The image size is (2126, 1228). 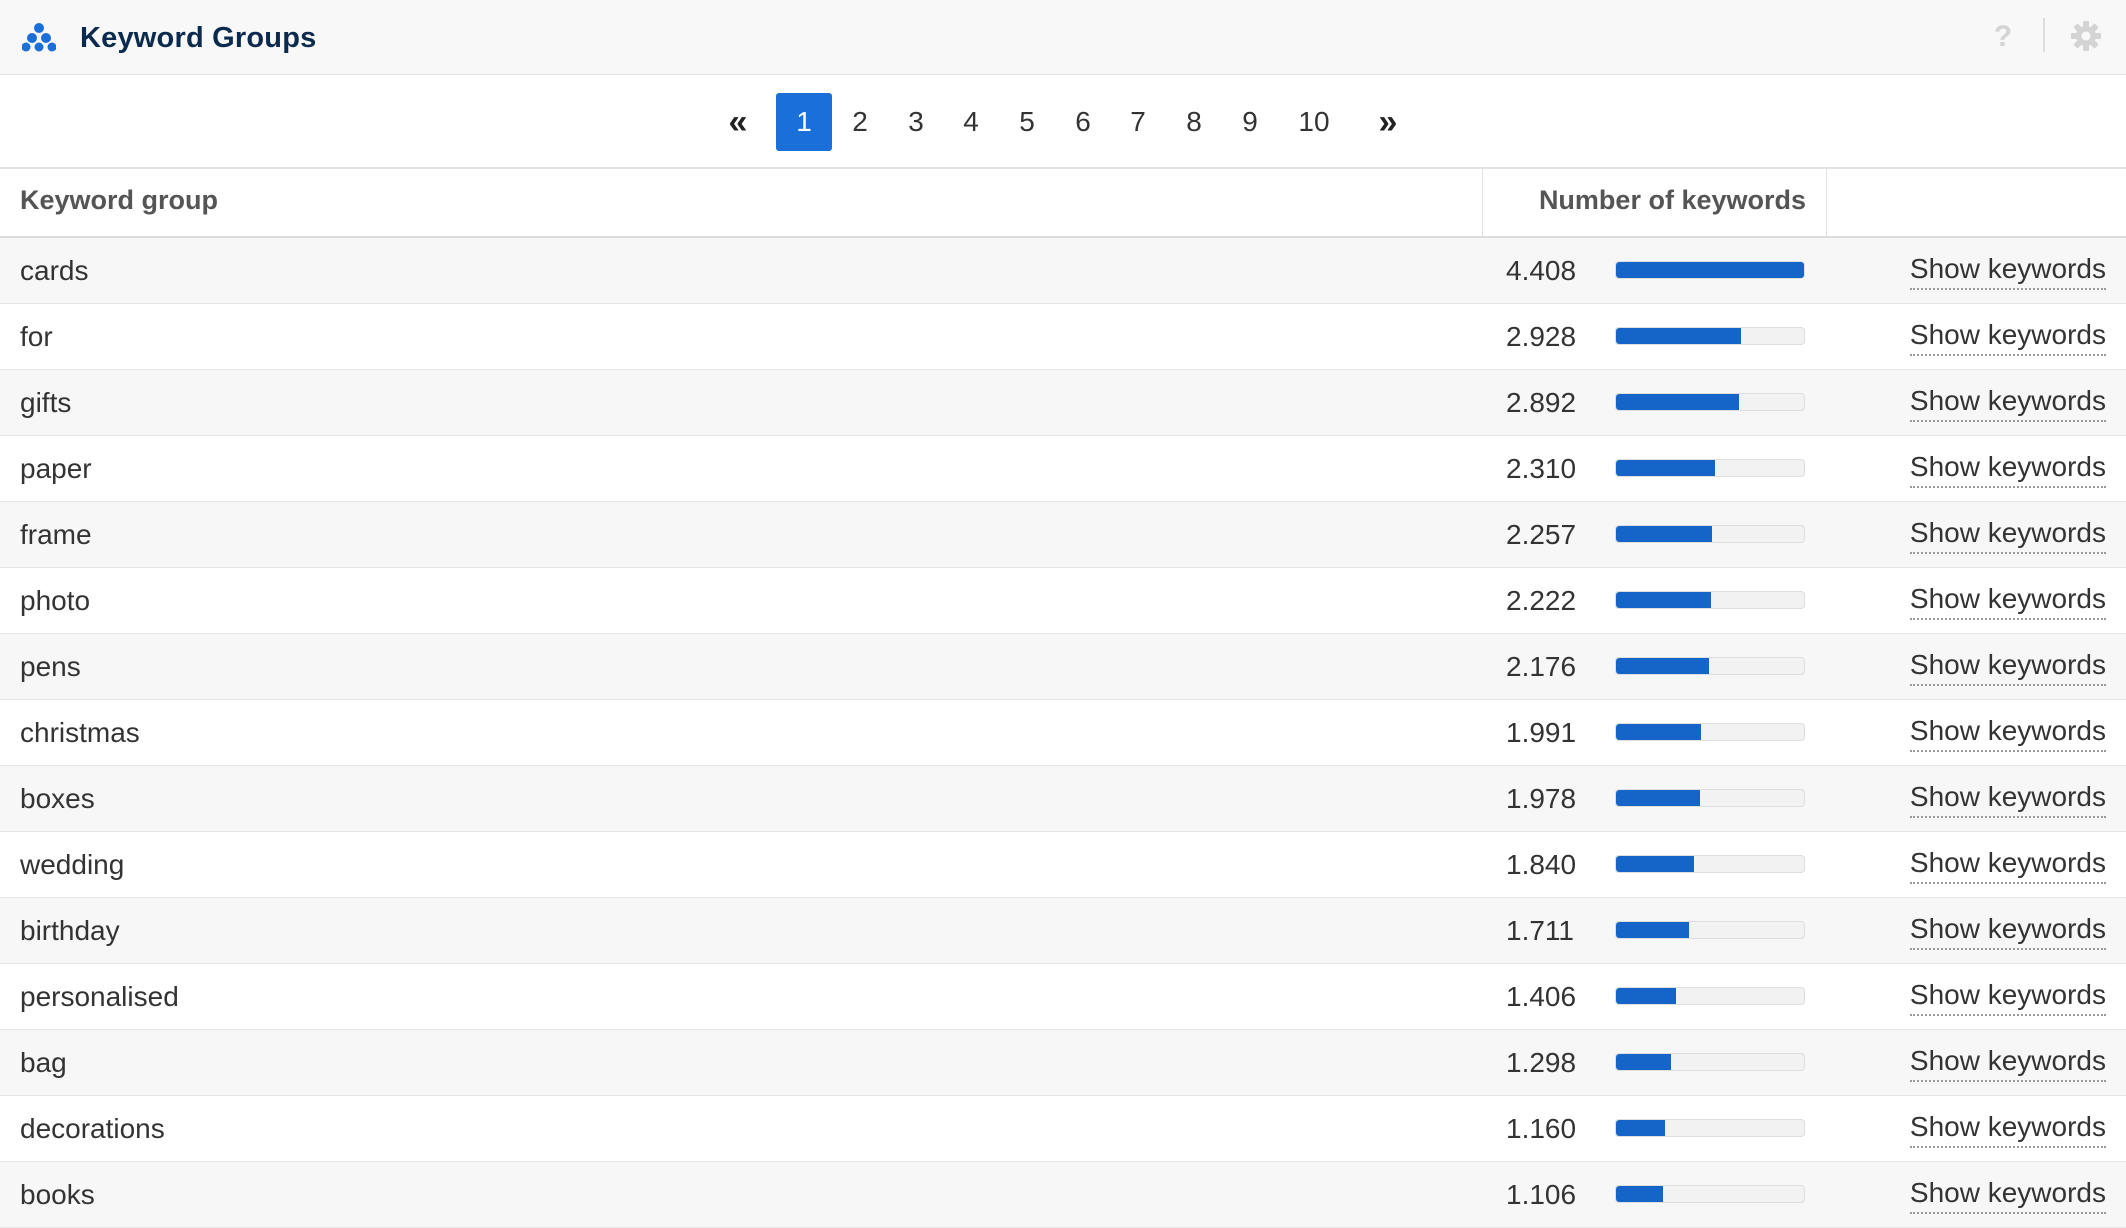 What do you see at coordinates (119, 200) in the screenshot?
I see `column-header-keyword-group: Keyword group` at bounding box center [119, 200].